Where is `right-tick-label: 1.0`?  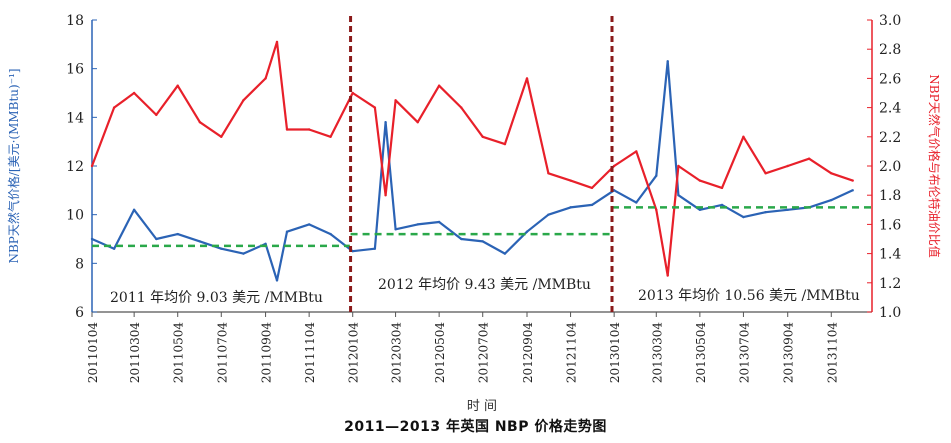
right-tick-label: 1.0 is located at coordinates (890, 313).